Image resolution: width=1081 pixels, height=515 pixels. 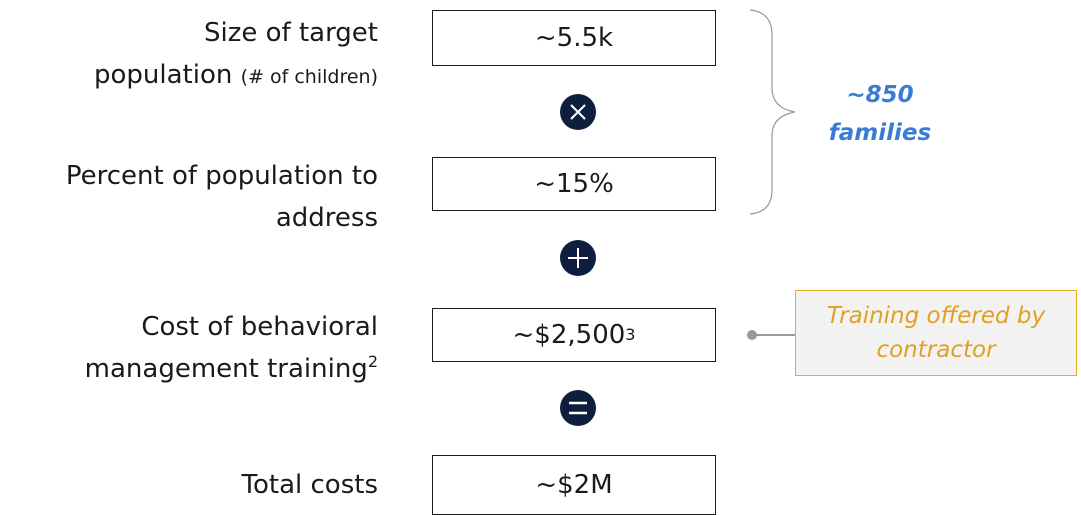 I want to click on value: ~5.5k, so click(x=574, y=38).